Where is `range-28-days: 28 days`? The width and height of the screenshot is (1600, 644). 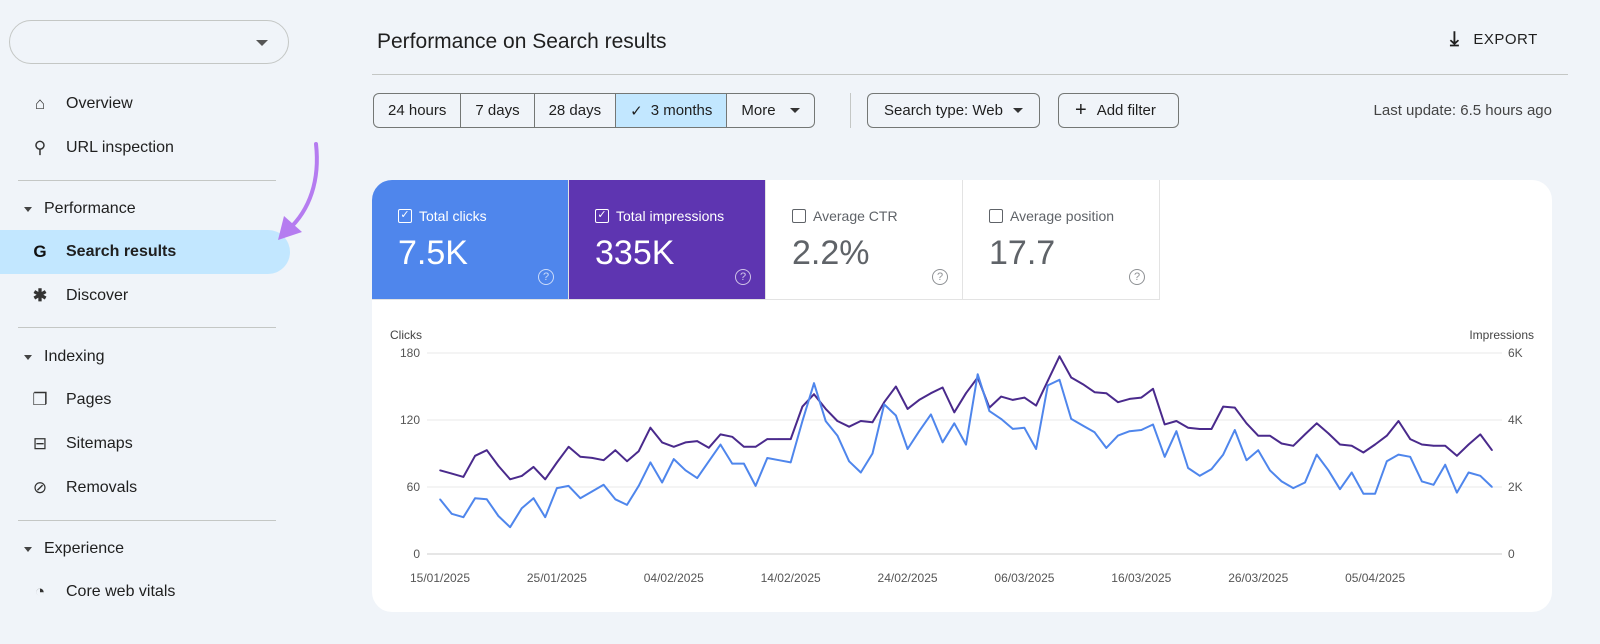 range-28-days: 28 days is located at coordinates (576, 110).